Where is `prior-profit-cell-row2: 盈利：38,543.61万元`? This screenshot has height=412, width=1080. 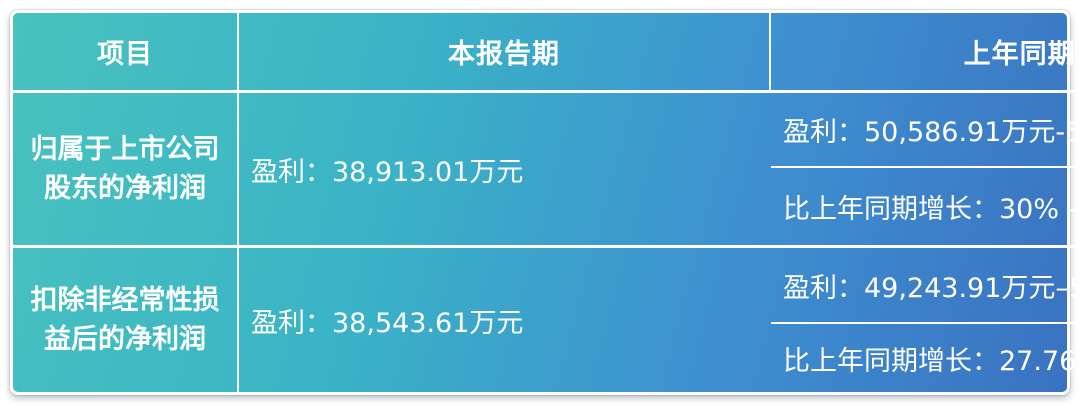 prior-profit-cell-row2: 盈利：38,543.61万元 is located at coordinates (387, 323).